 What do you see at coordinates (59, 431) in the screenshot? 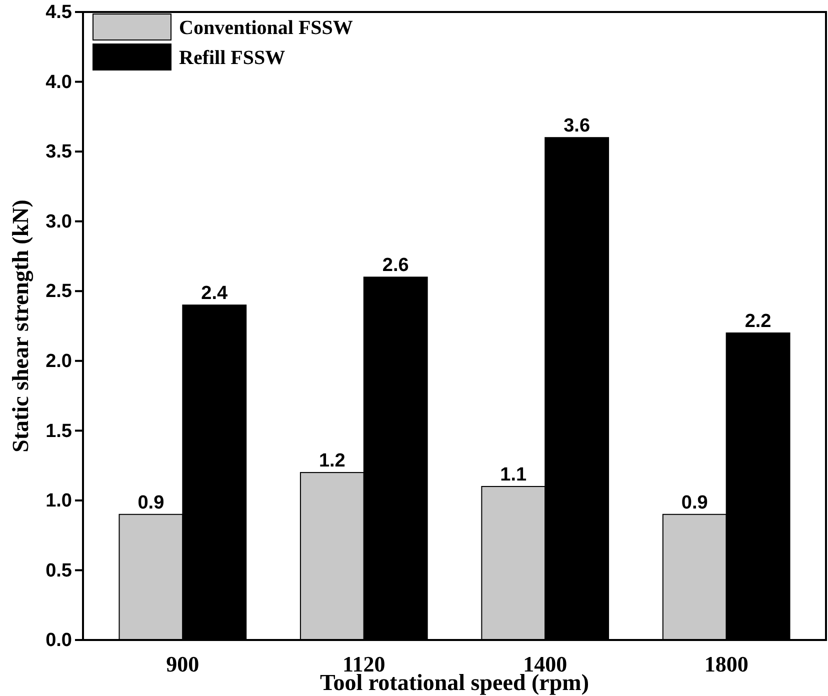
I see `y-tick-label: 1.5` at bounding box center [59, 431].